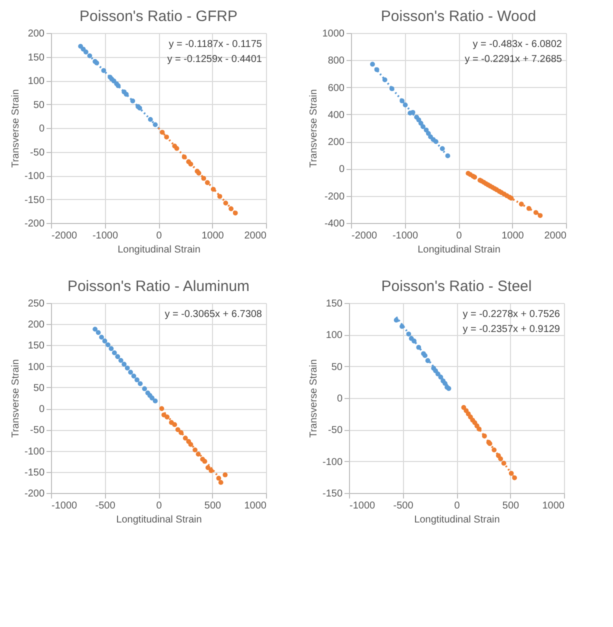 This screenshot has width=613, height=627. What do you see at coordinates (511, 314) in the screenshot?
I see `annotation: y = -0.2278x + 0.7526` at bounding box center [511, 314].